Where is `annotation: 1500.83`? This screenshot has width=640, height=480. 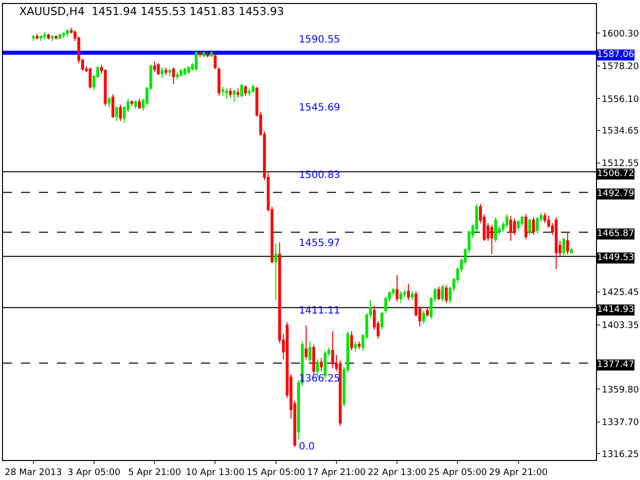
annotation: 1500.83 is located at coordinates (319, 176).